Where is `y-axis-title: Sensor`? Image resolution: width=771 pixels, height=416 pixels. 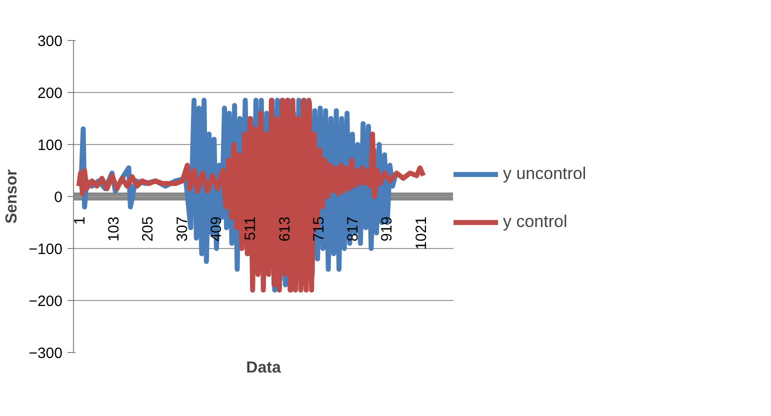
y-axis-title: Sensor is located at coordinates (12, 196).